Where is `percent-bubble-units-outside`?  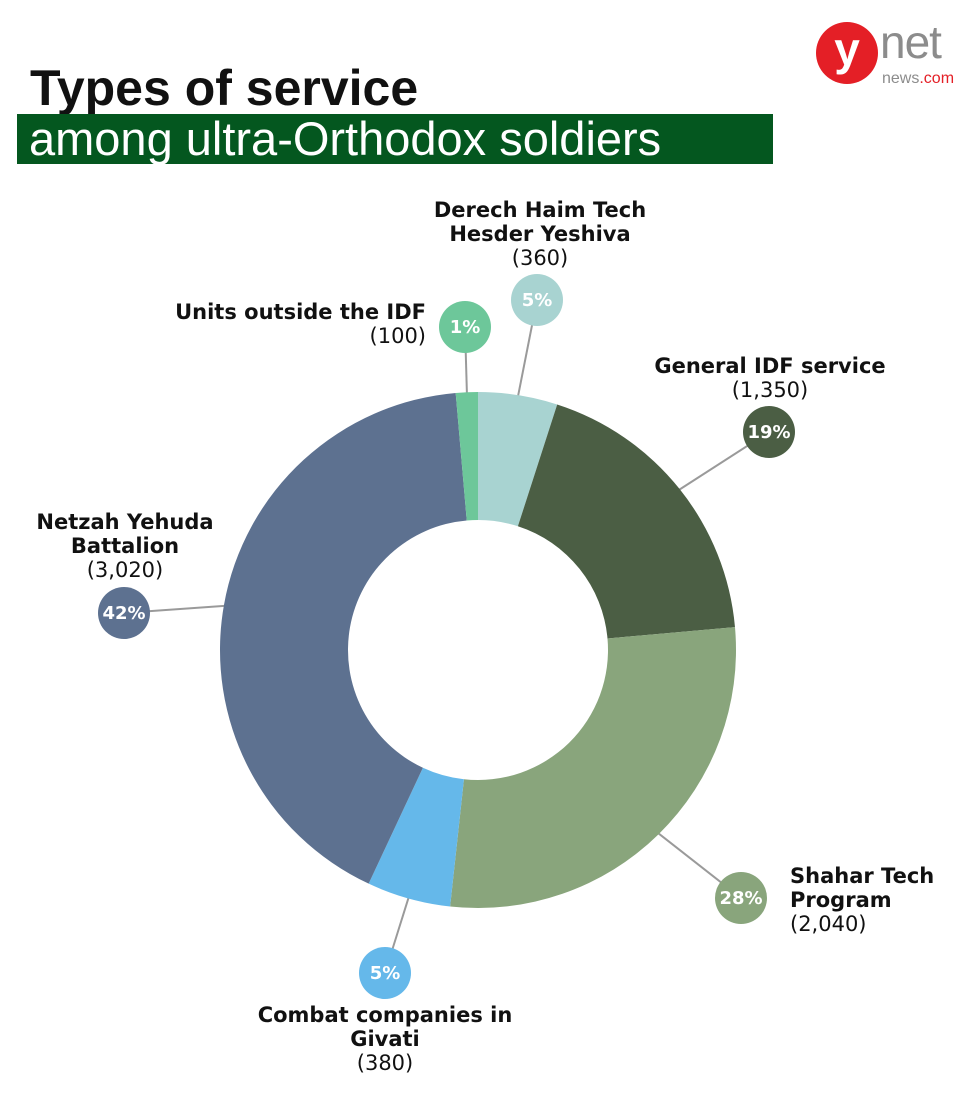 percent-bubble-units-outside is located at coordinates (465, 327).